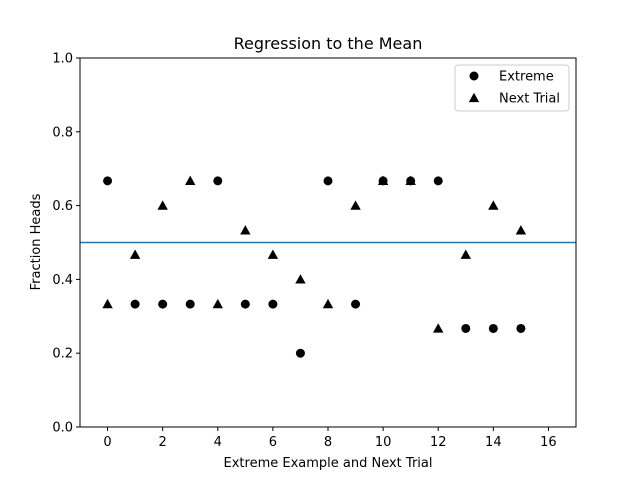  I want to click on x-tick-label: 12, so click(438, 442).